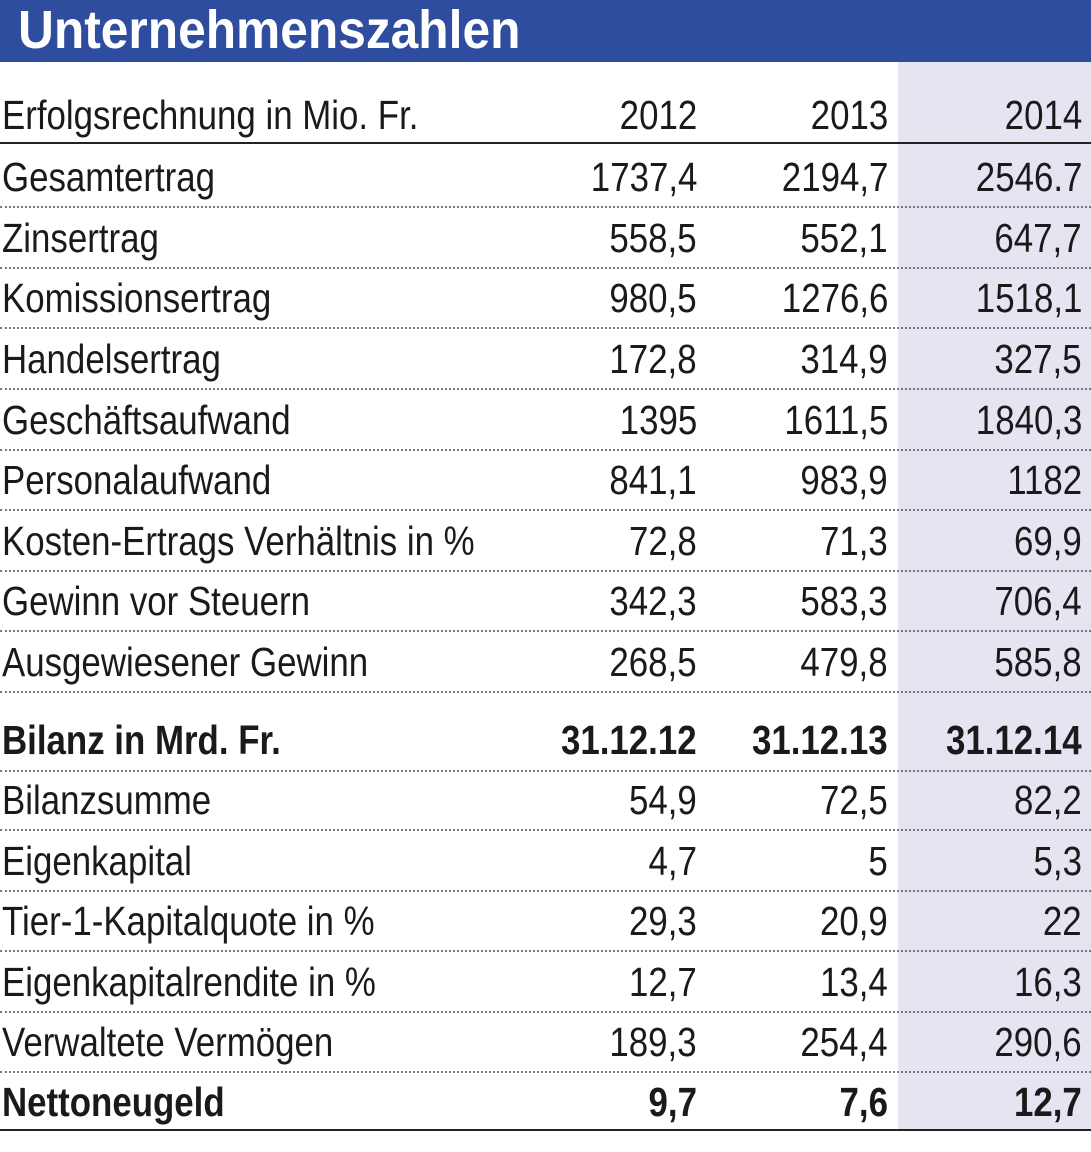 The height and width of the screenshot is (1152, 1091). What do you see at coordinates (1038, 358) in the screenshot?
I see `row-value: 327,5` at bounding box center [1038, 358].